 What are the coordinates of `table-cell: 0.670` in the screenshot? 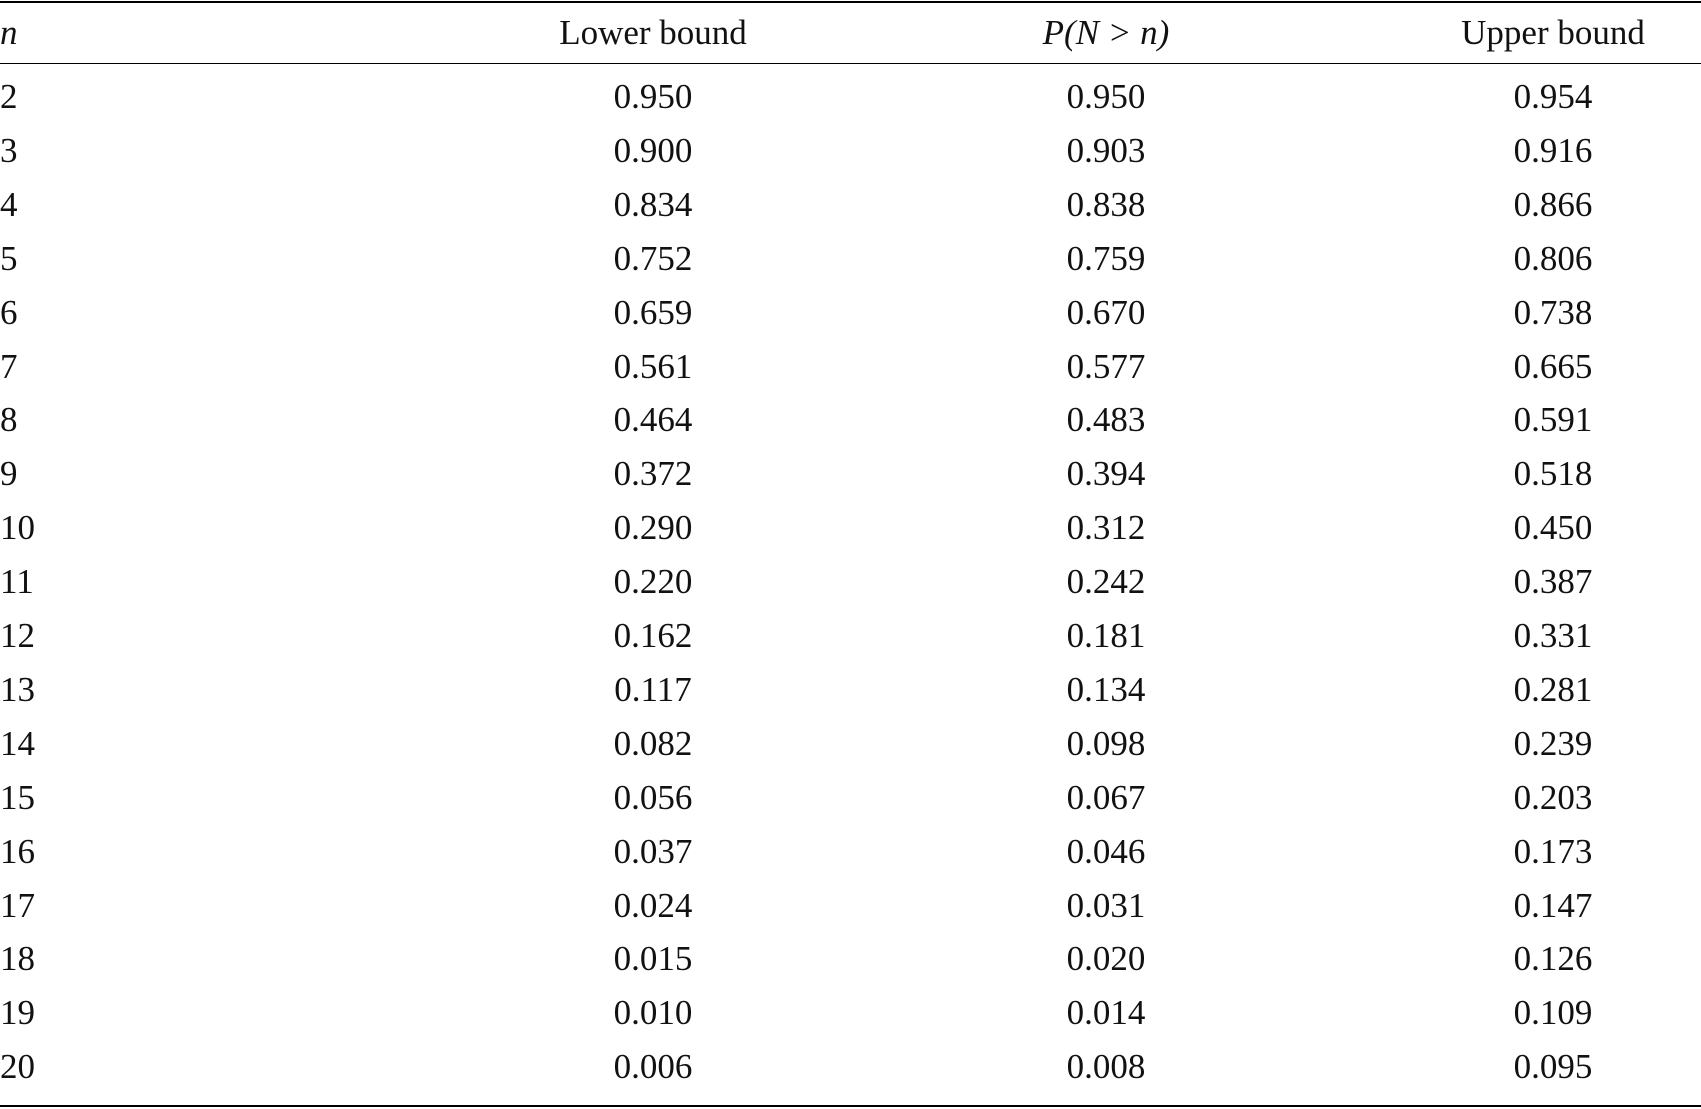 It's located at (1106, 312).